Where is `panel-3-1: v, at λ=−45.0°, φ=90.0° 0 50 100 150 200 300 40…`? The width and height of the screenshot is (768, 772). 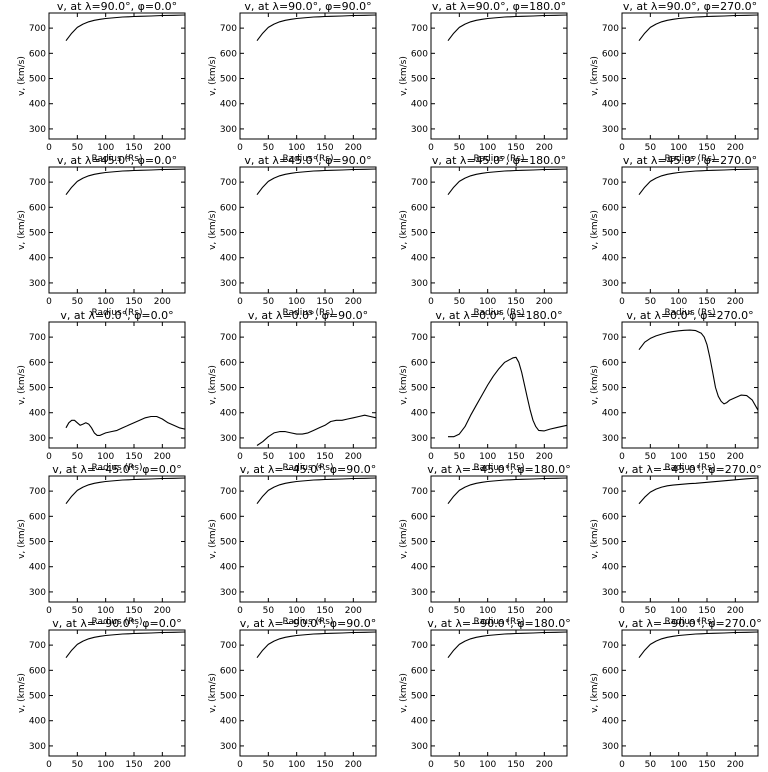
panel-3-1: v, at λ=−45.0°, φ=90.0° 0 50 100 150 200 300 40… is located at coordinates (292, 545).